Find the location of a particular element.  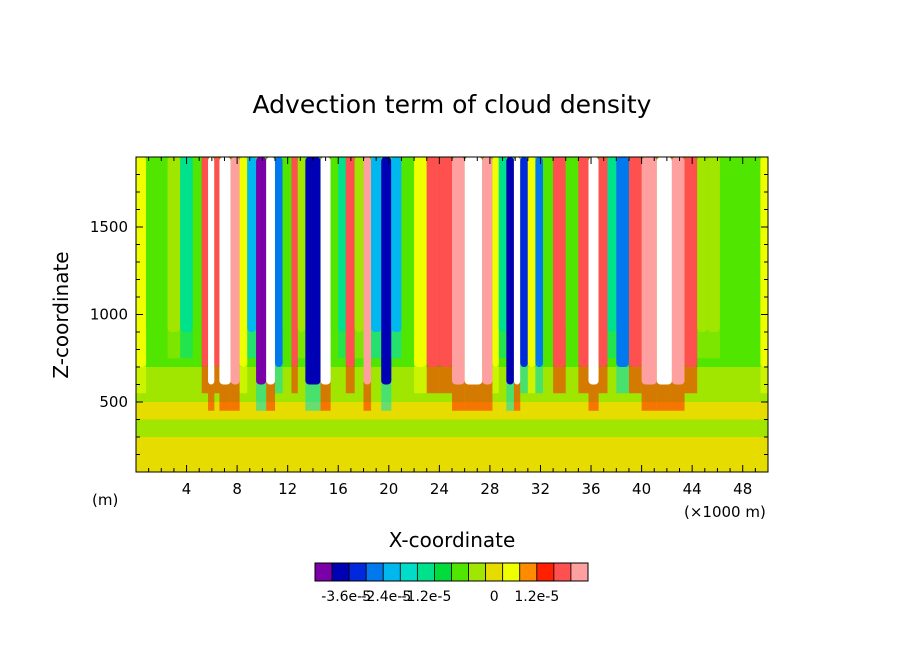

x-tick-label: 16 is located at coordinates (338, 489).